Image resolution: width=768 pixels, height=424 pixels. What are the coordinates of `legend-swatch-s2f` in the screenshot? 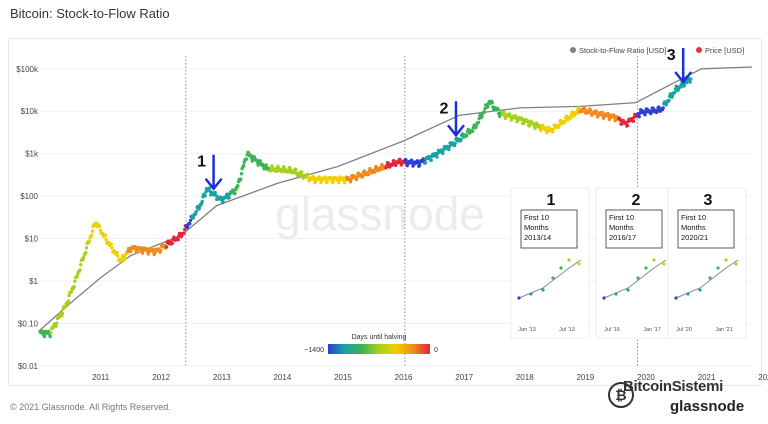 It's located at (573, 50).